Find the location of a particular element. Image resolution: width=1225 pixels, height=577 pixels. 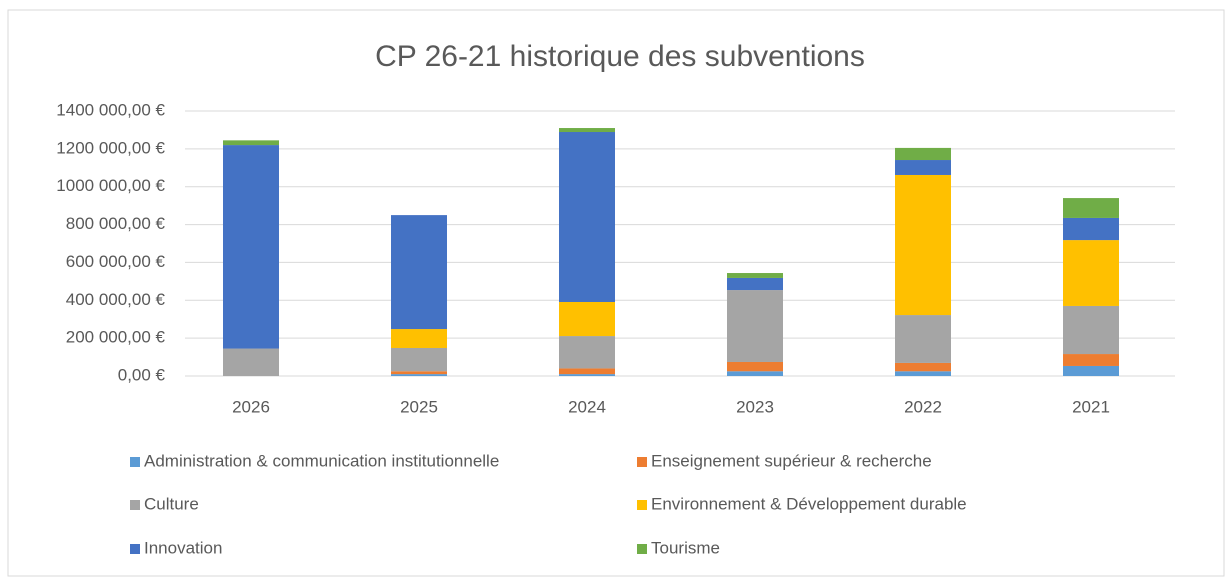

x-tick-label: 2021 is located at coordinates (1091, 406).